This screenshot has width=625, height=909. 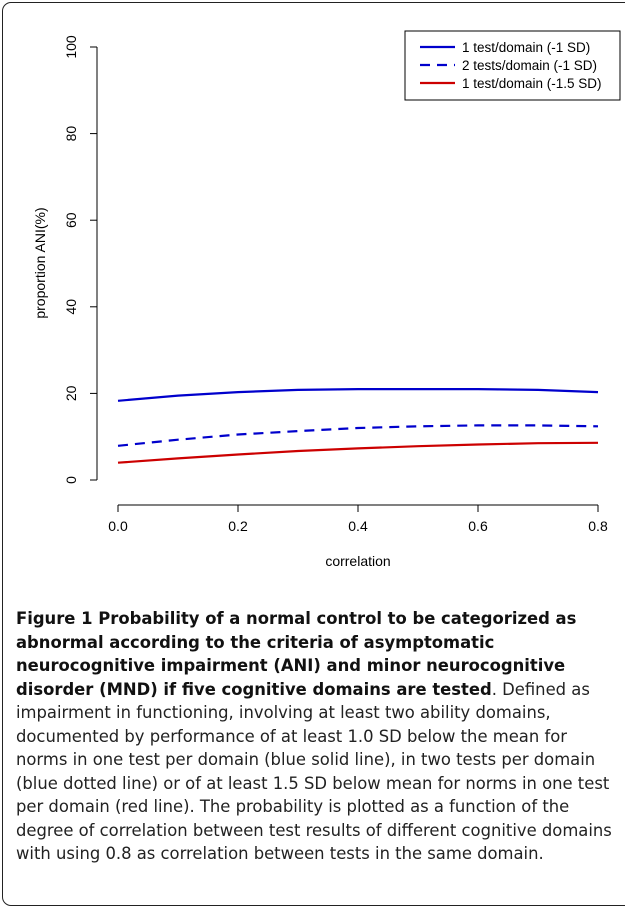 What do you see at coordinates (238, 526) in the screenshot?
I see `x-tick-label: 0.2` at bounding box center [238, 526].